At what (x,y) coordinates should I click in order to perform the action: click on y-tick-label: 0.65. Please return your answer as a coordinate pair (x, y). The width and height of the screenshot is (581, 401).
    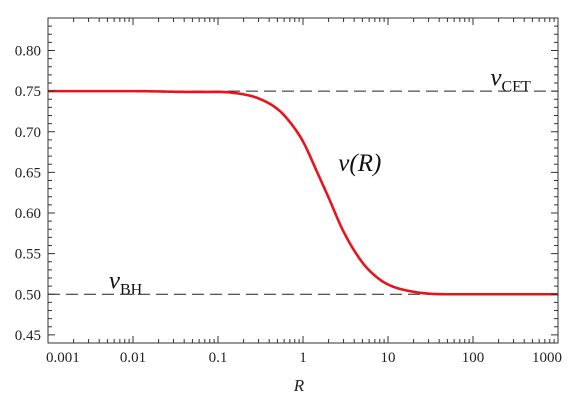
    Looking at the image, I should click on (28, 173).